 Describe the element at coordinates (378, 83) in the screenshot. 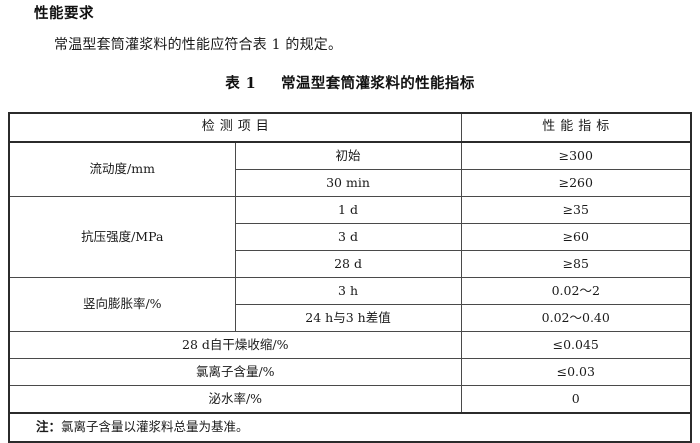

I see `table-caption-title: 常温型套筒灌浆料的性能指标` at that location.